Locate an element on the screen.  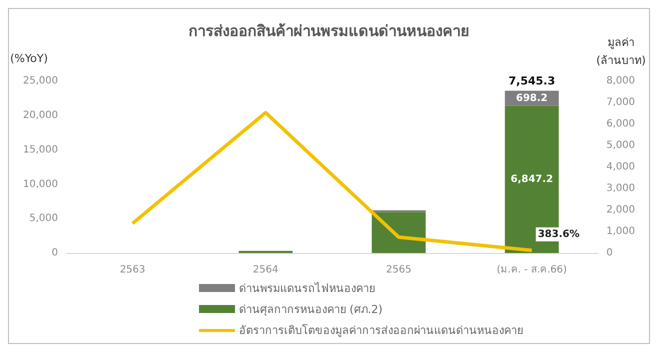
y-tick-label: 5,000 is located at coordinates (43, 218).